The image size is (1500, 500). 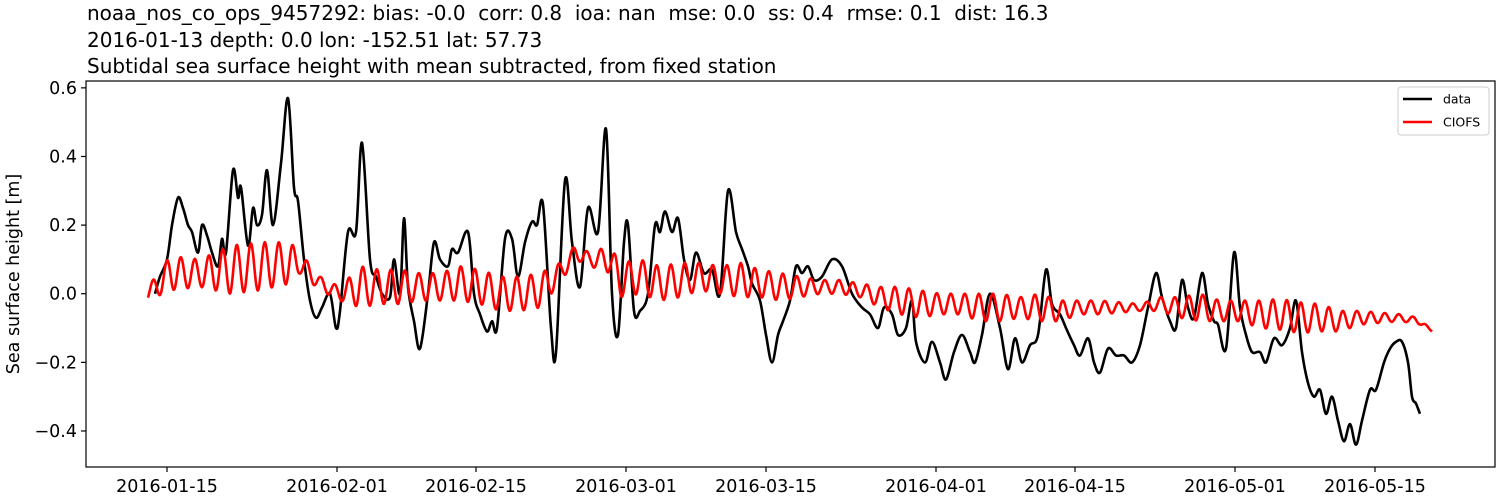 What do you see at coordinates (766, 487) in the screenshot?
I see `x-tick-label: 2016-03-15` at bounding box center [766, 487].